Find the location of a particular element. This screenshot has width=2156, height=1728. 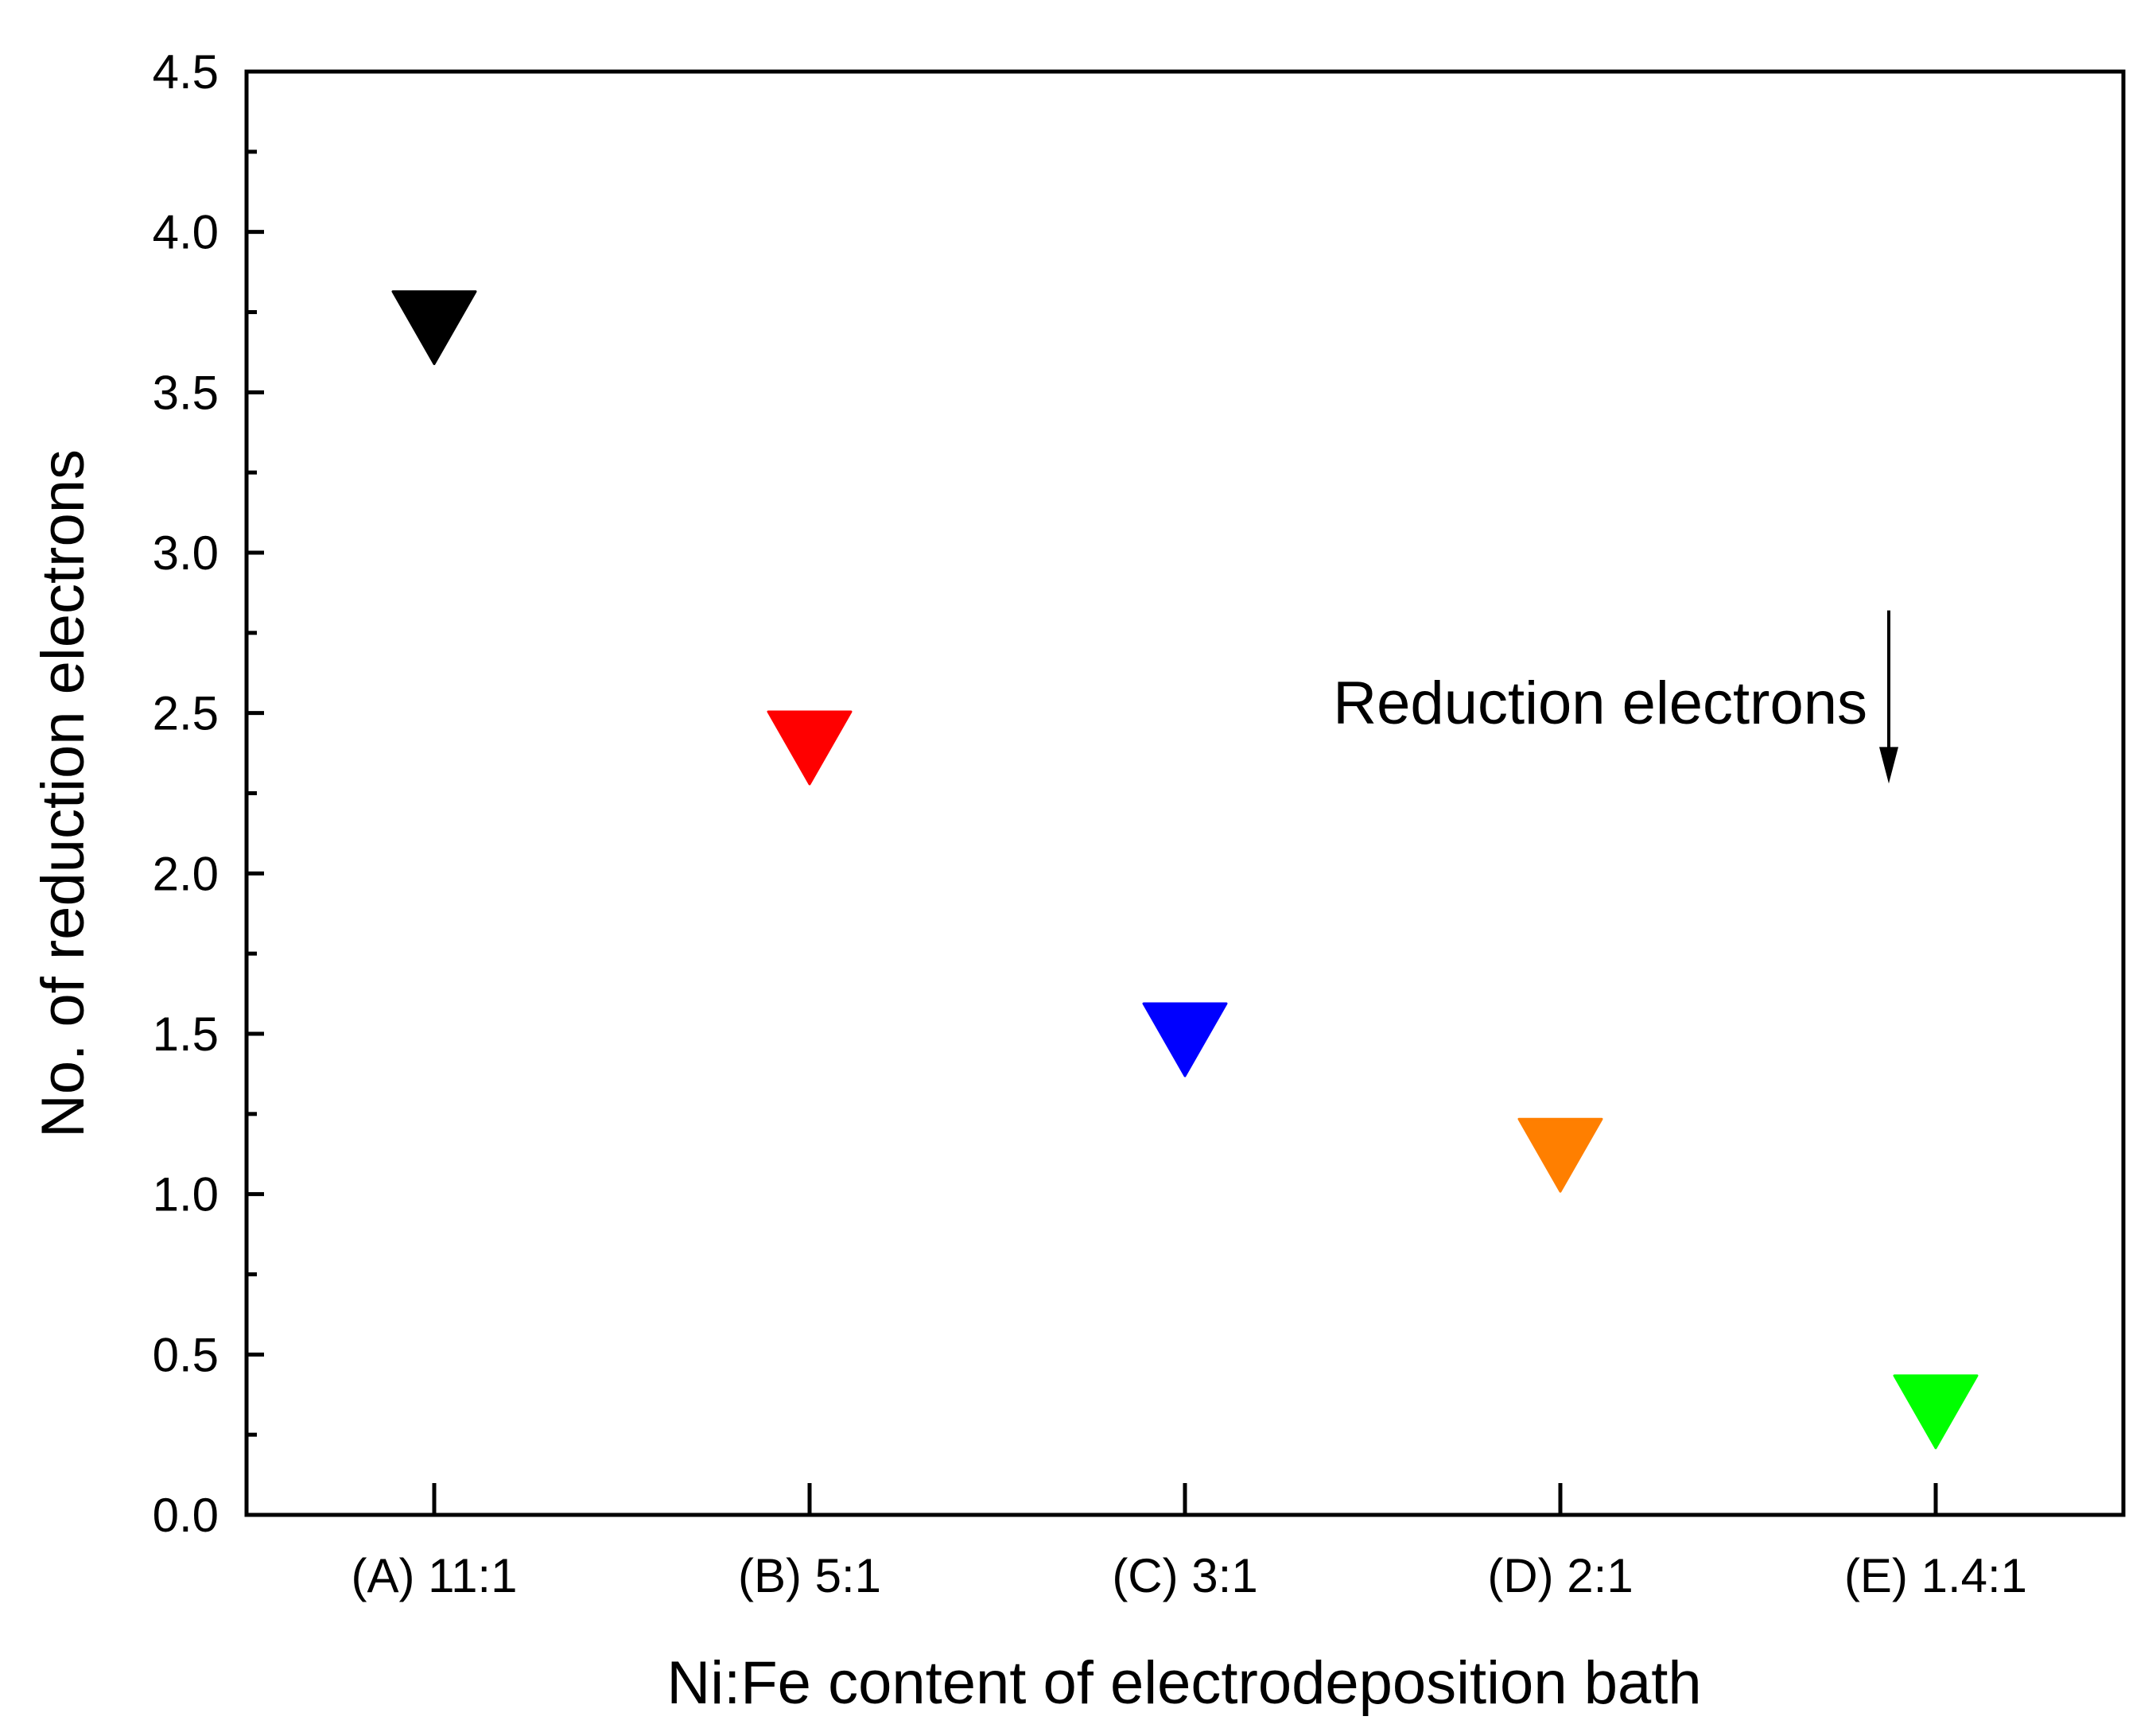

x-tick-label: (C) 3:1 is located at coordinates (1184, 1575).